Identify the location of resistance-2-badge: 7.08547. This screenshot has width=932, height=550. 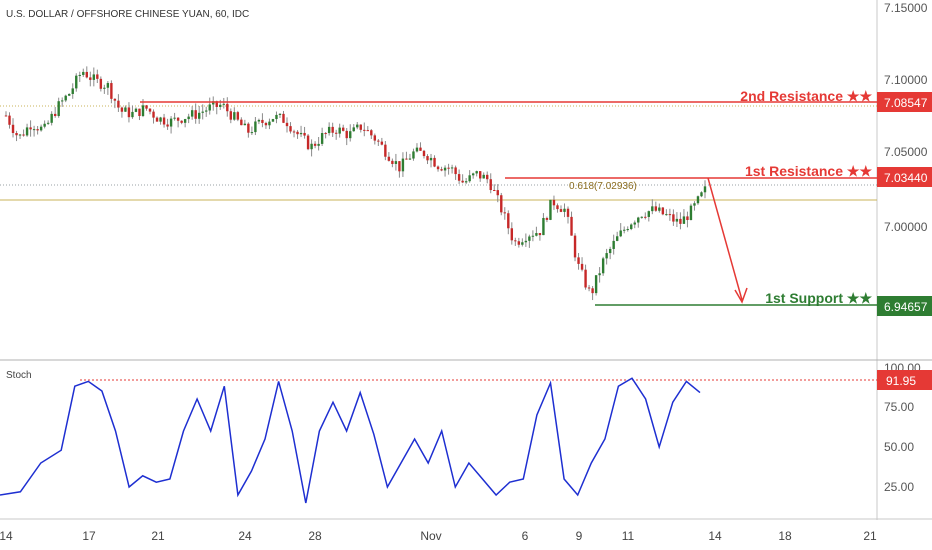
(904, 102).